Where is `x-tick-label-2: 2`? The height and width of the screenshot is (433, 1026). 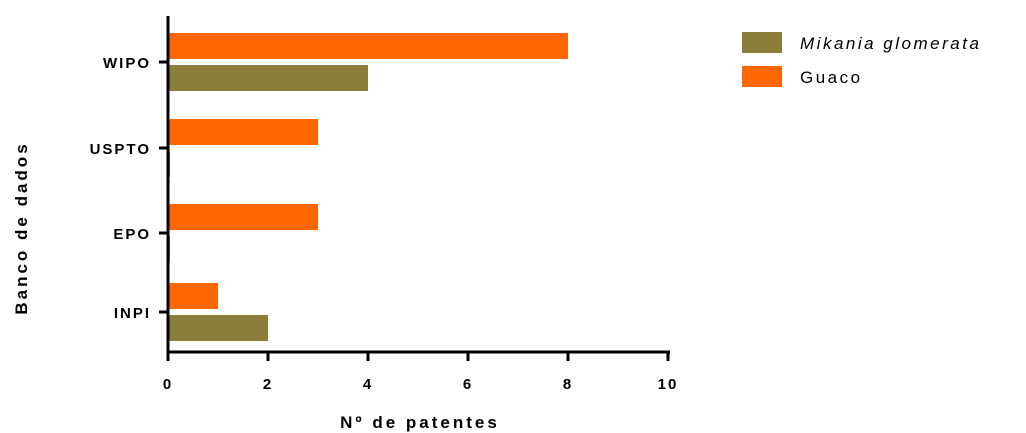 x-tick-label-2: 2 is located at coordinates (268, 384).